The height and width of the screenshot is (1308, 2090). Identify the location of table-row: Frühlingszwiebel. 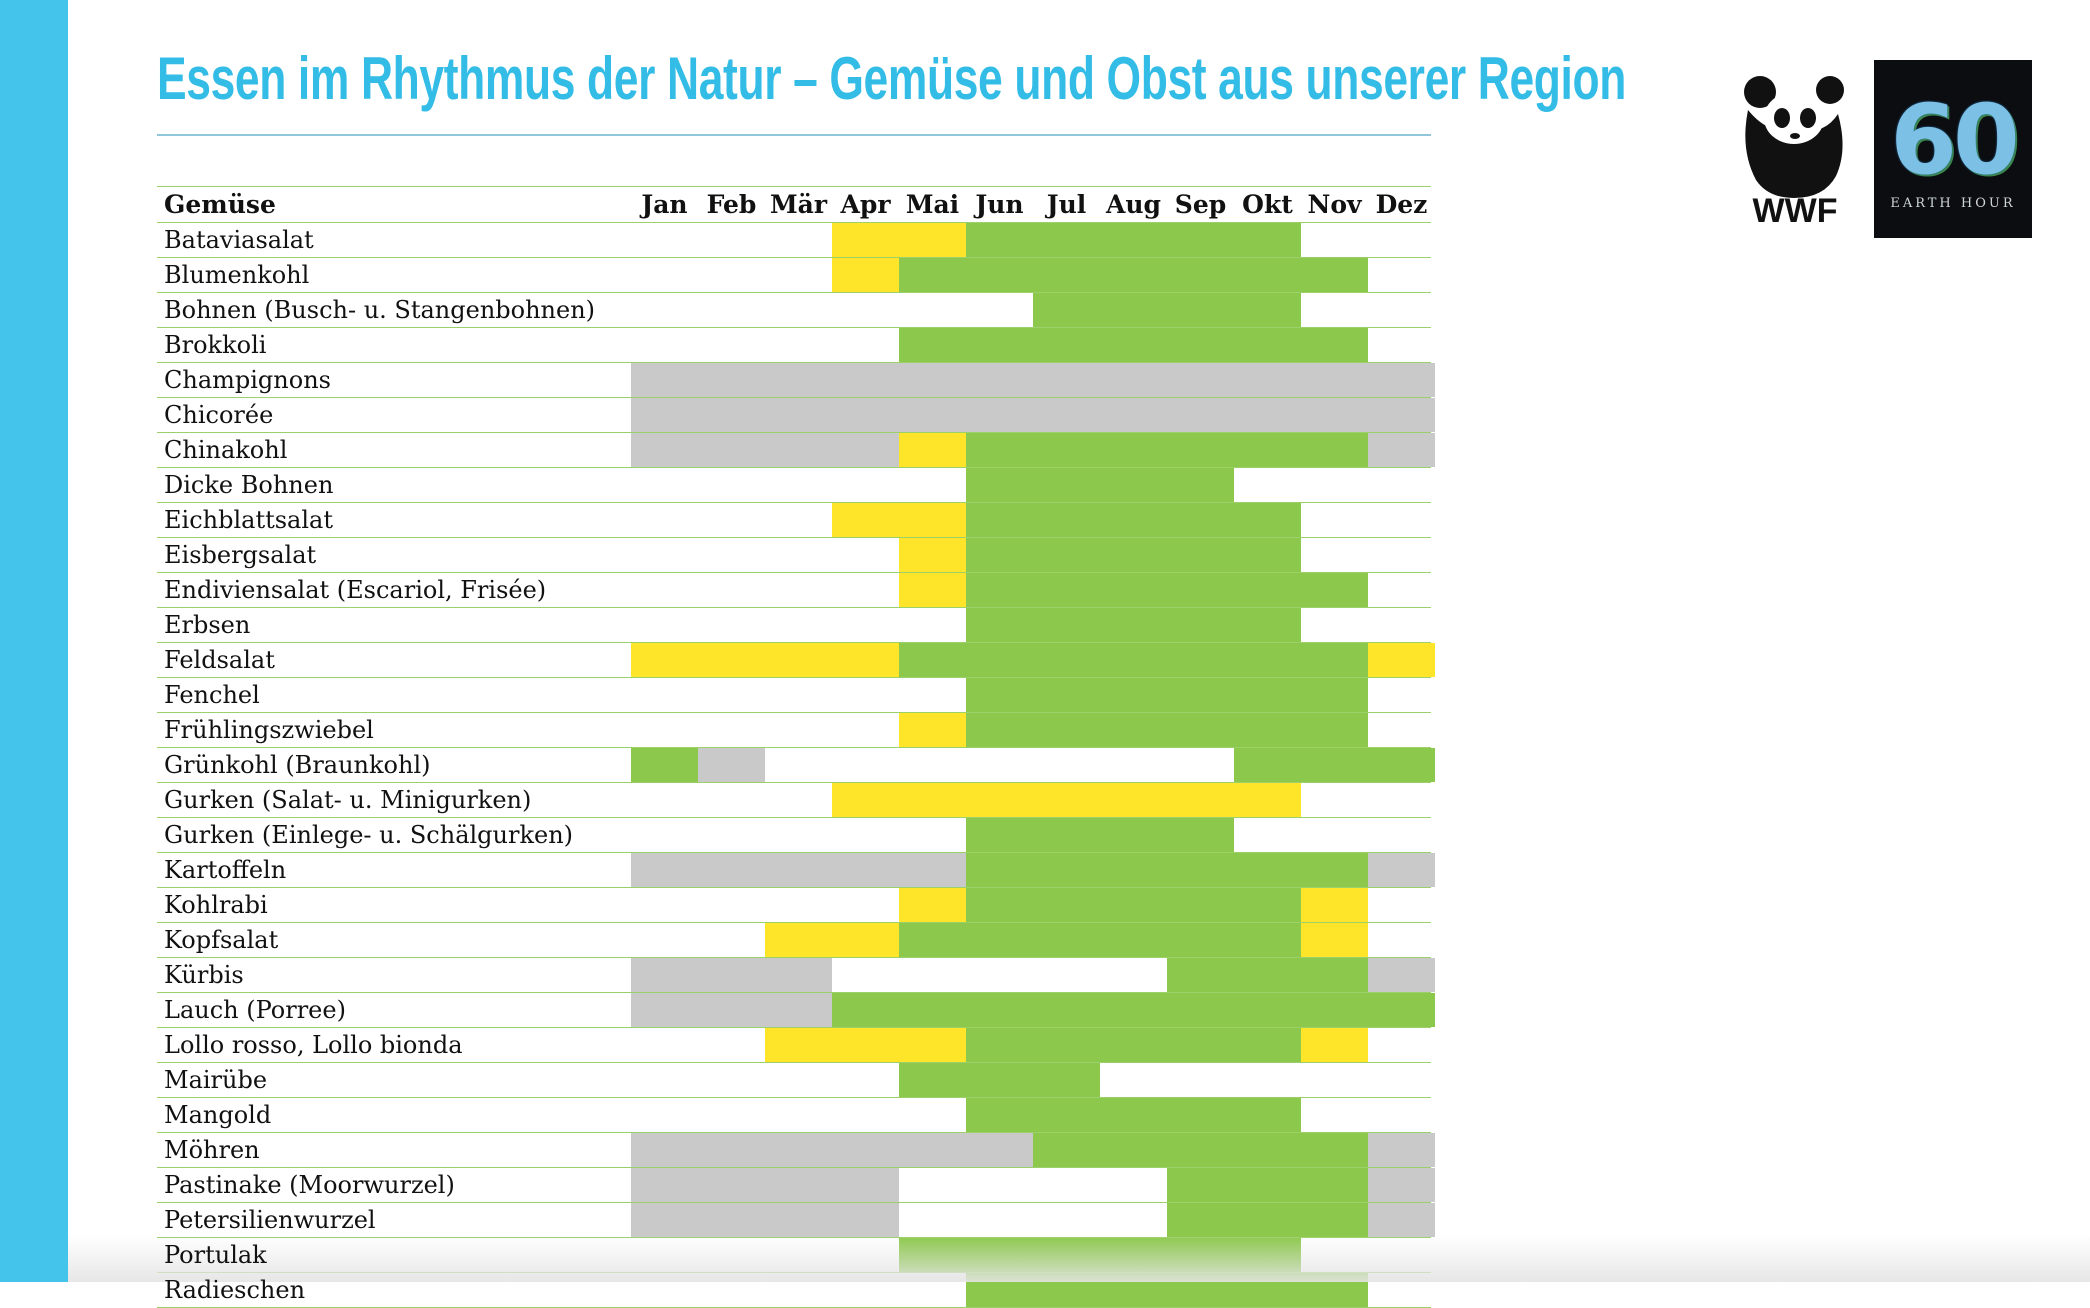
(794, 730).